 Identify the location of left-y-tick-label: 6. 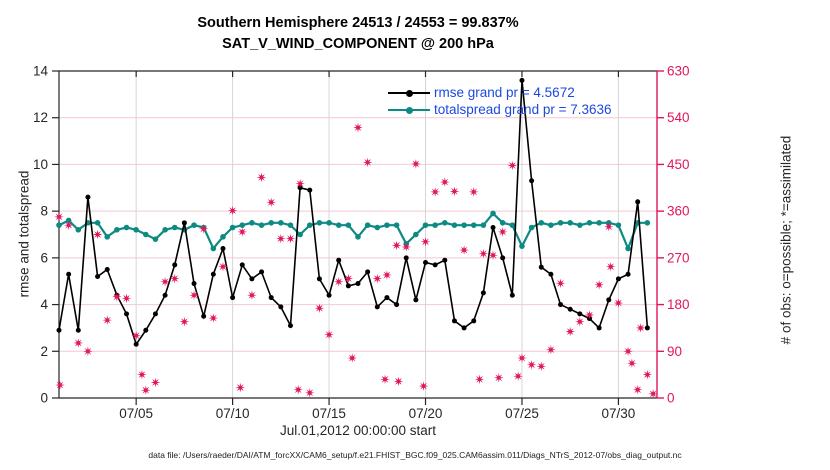
(44, 257).